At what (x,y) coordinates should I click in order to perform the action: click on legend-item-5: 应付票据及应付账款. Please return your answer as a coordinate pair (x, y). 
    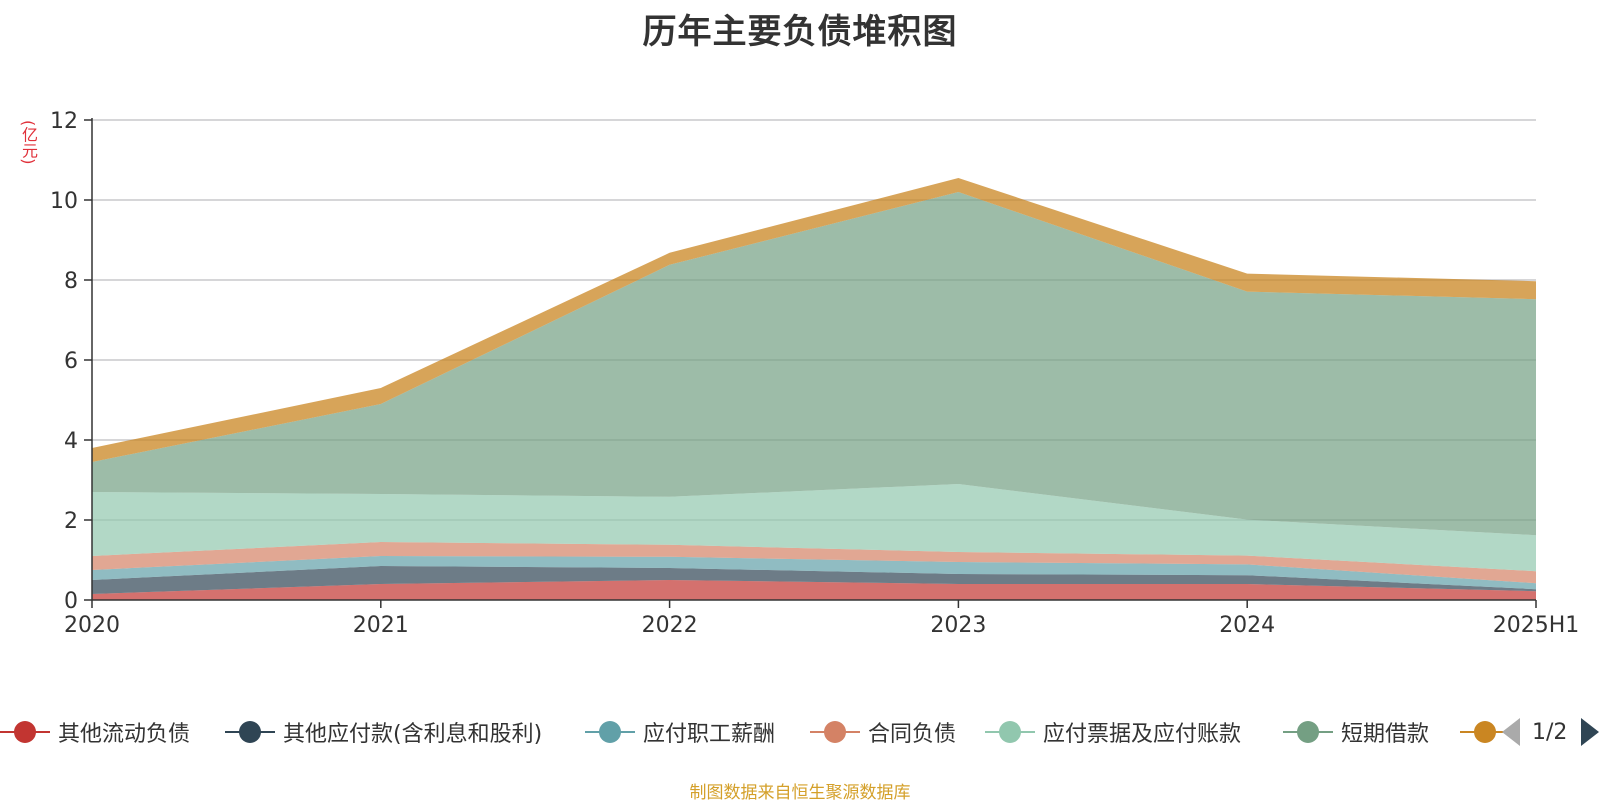
    Looking at the image, I should click on (1113, 732).